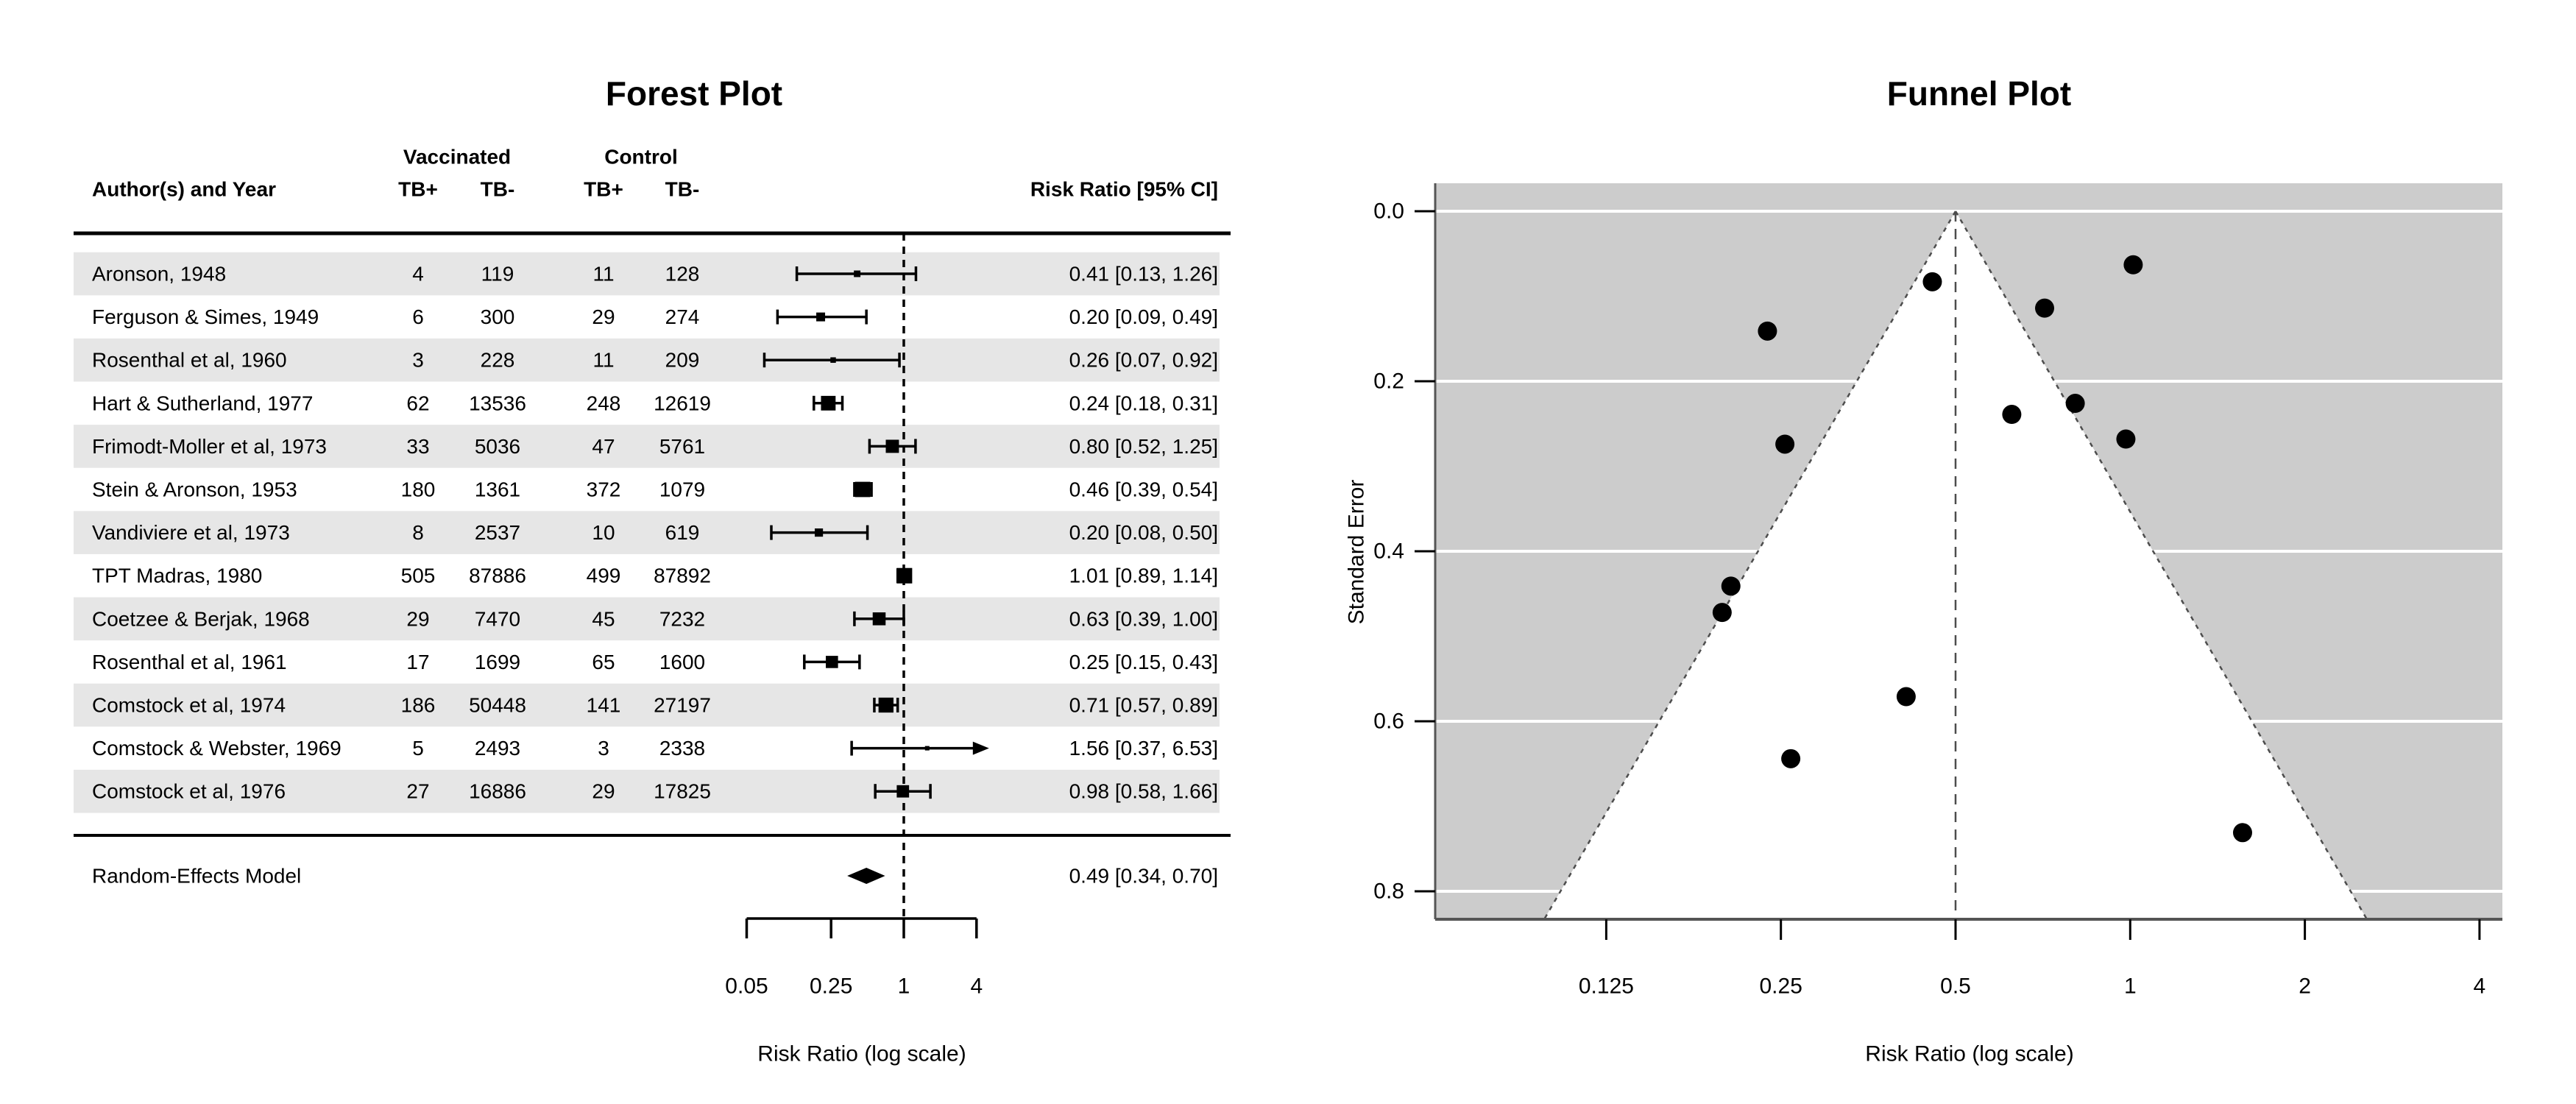 Image resolution: width=2576 pixels, height=1104 pixels. I want to click on vaccinated-tbpos-cell: 186, so click(418, 705).